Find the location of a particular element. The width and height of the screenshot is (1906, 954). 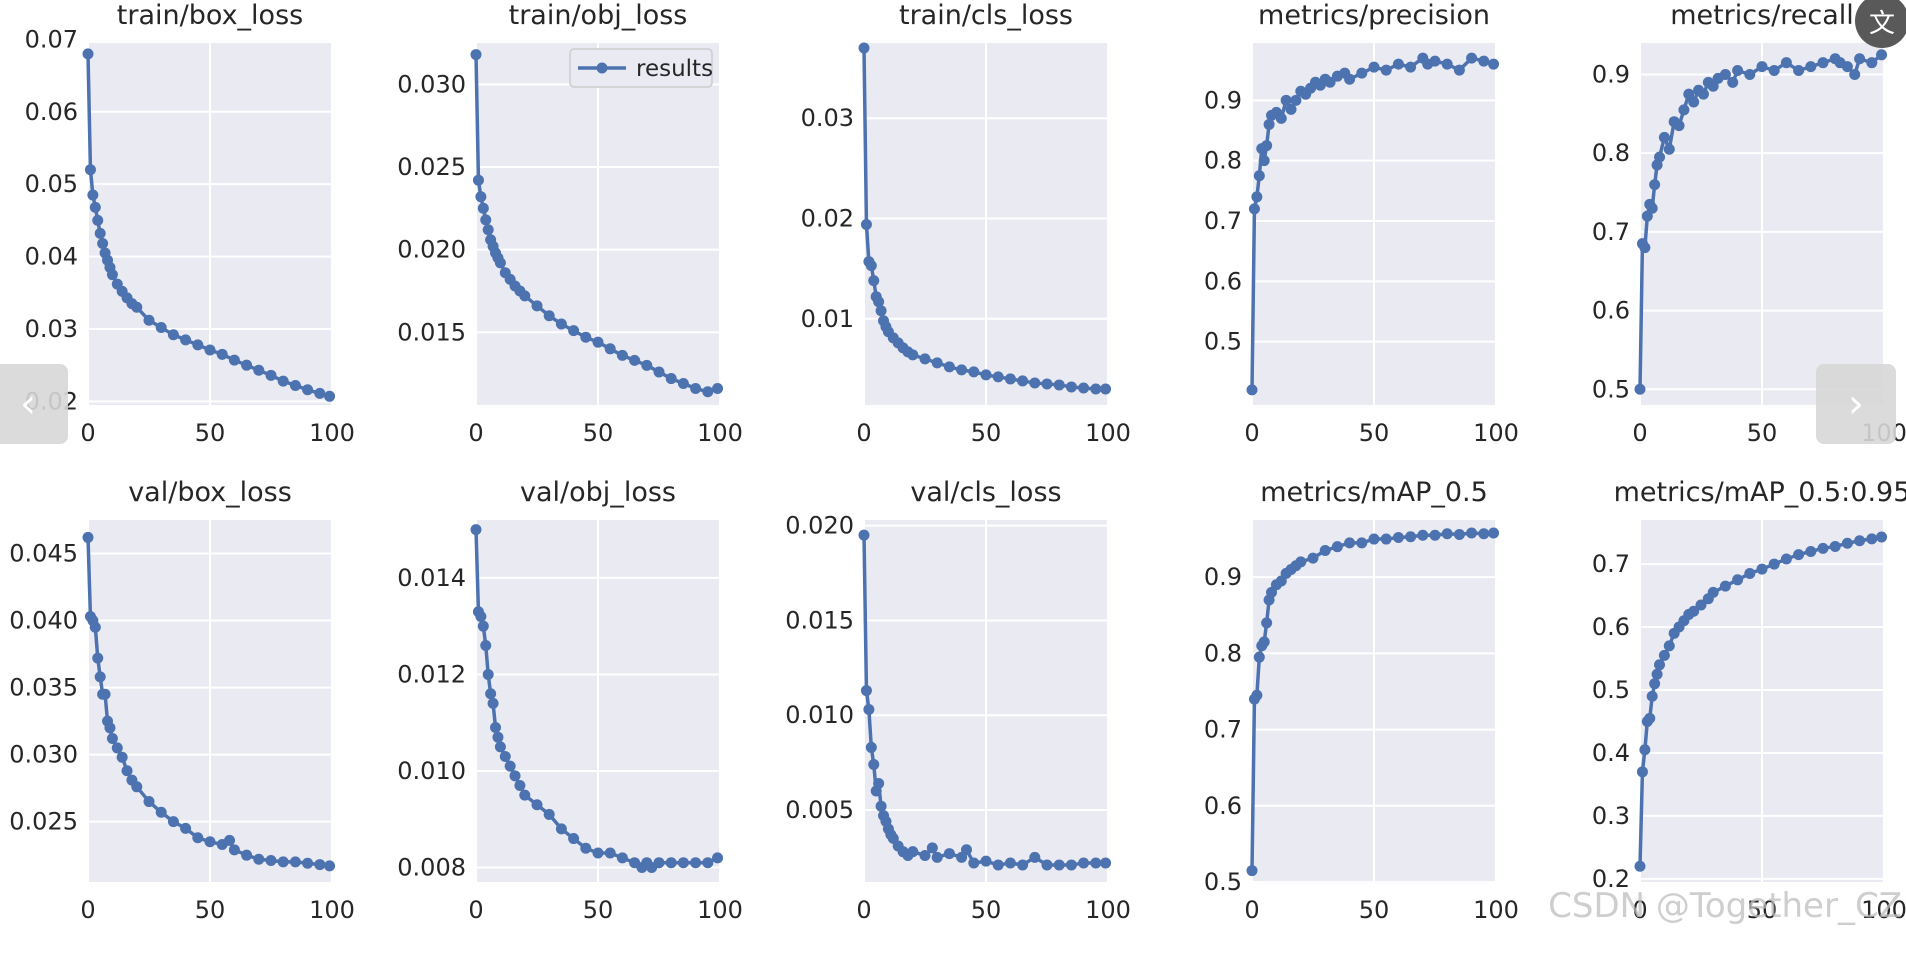

chevron-left-icon: ‹ is located at coordinates (28, 404).